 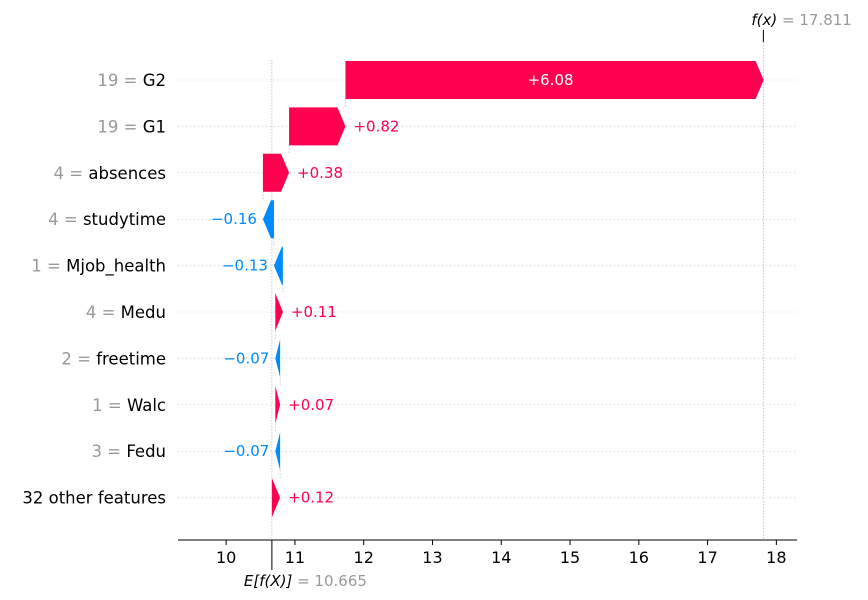 I want to click on feature-name: absences, so click(x=127, y=173).